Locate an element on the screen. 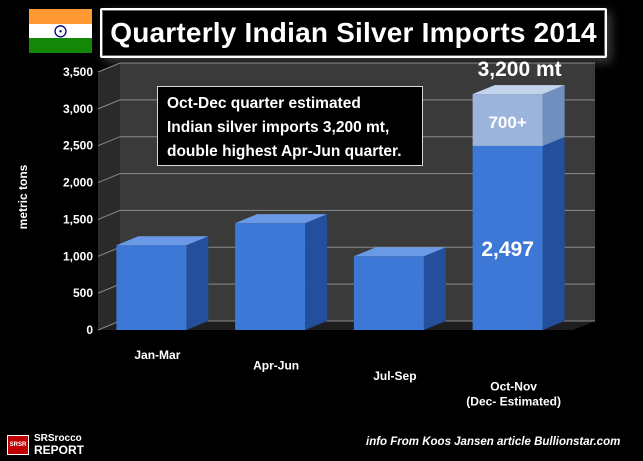 This screenshot has height=461, width=643. india-flag-icon is located at coordinates (60, 31).